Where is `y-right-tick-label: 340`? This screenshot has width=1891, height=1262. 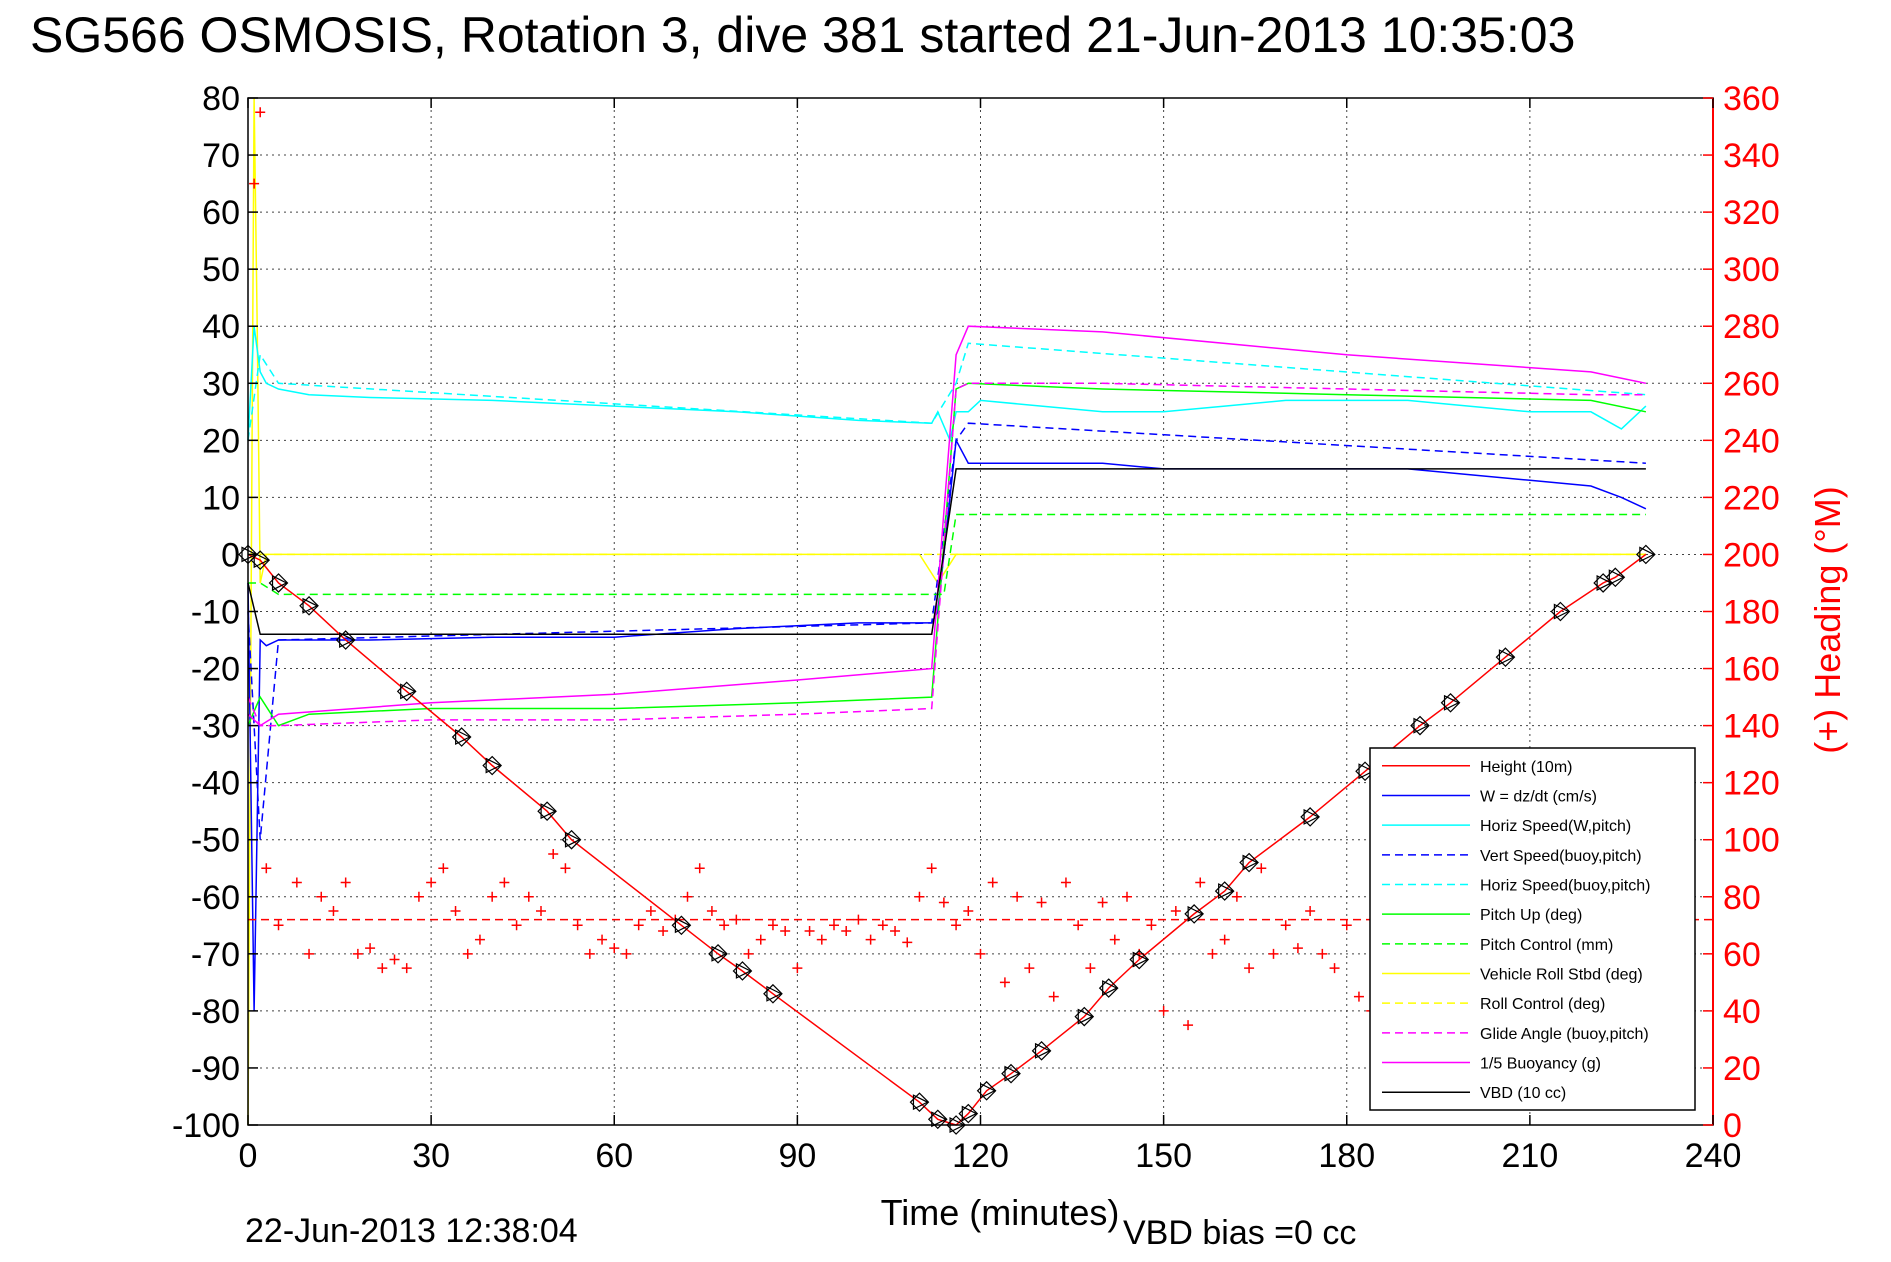 y-right-tick-label: 340 is located at coordinates (1751, 156).